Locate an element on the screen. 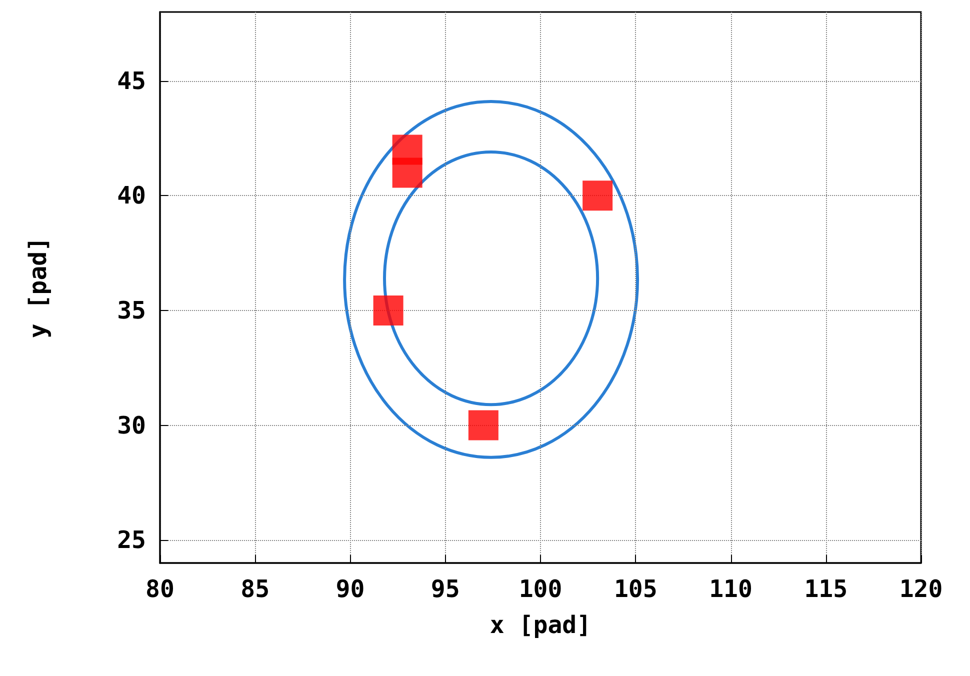 This screenshot has height=676, width=970. x-tick-label: 105 is located at coordinates (636, 589).